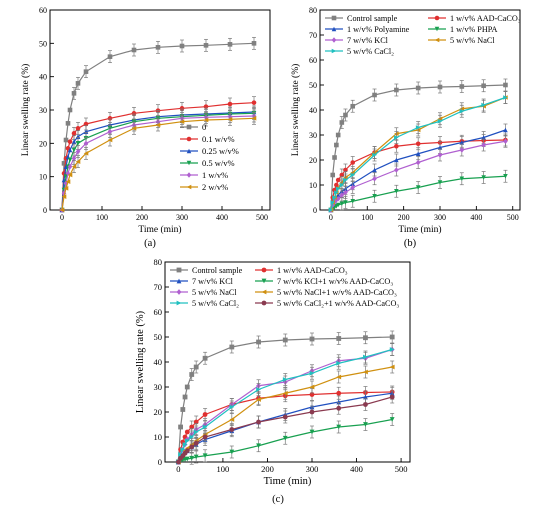 The height and width of the screenshot is (515, 550). I want to click on legend-label: 5 w/v% NaCl, so click(472, 40).